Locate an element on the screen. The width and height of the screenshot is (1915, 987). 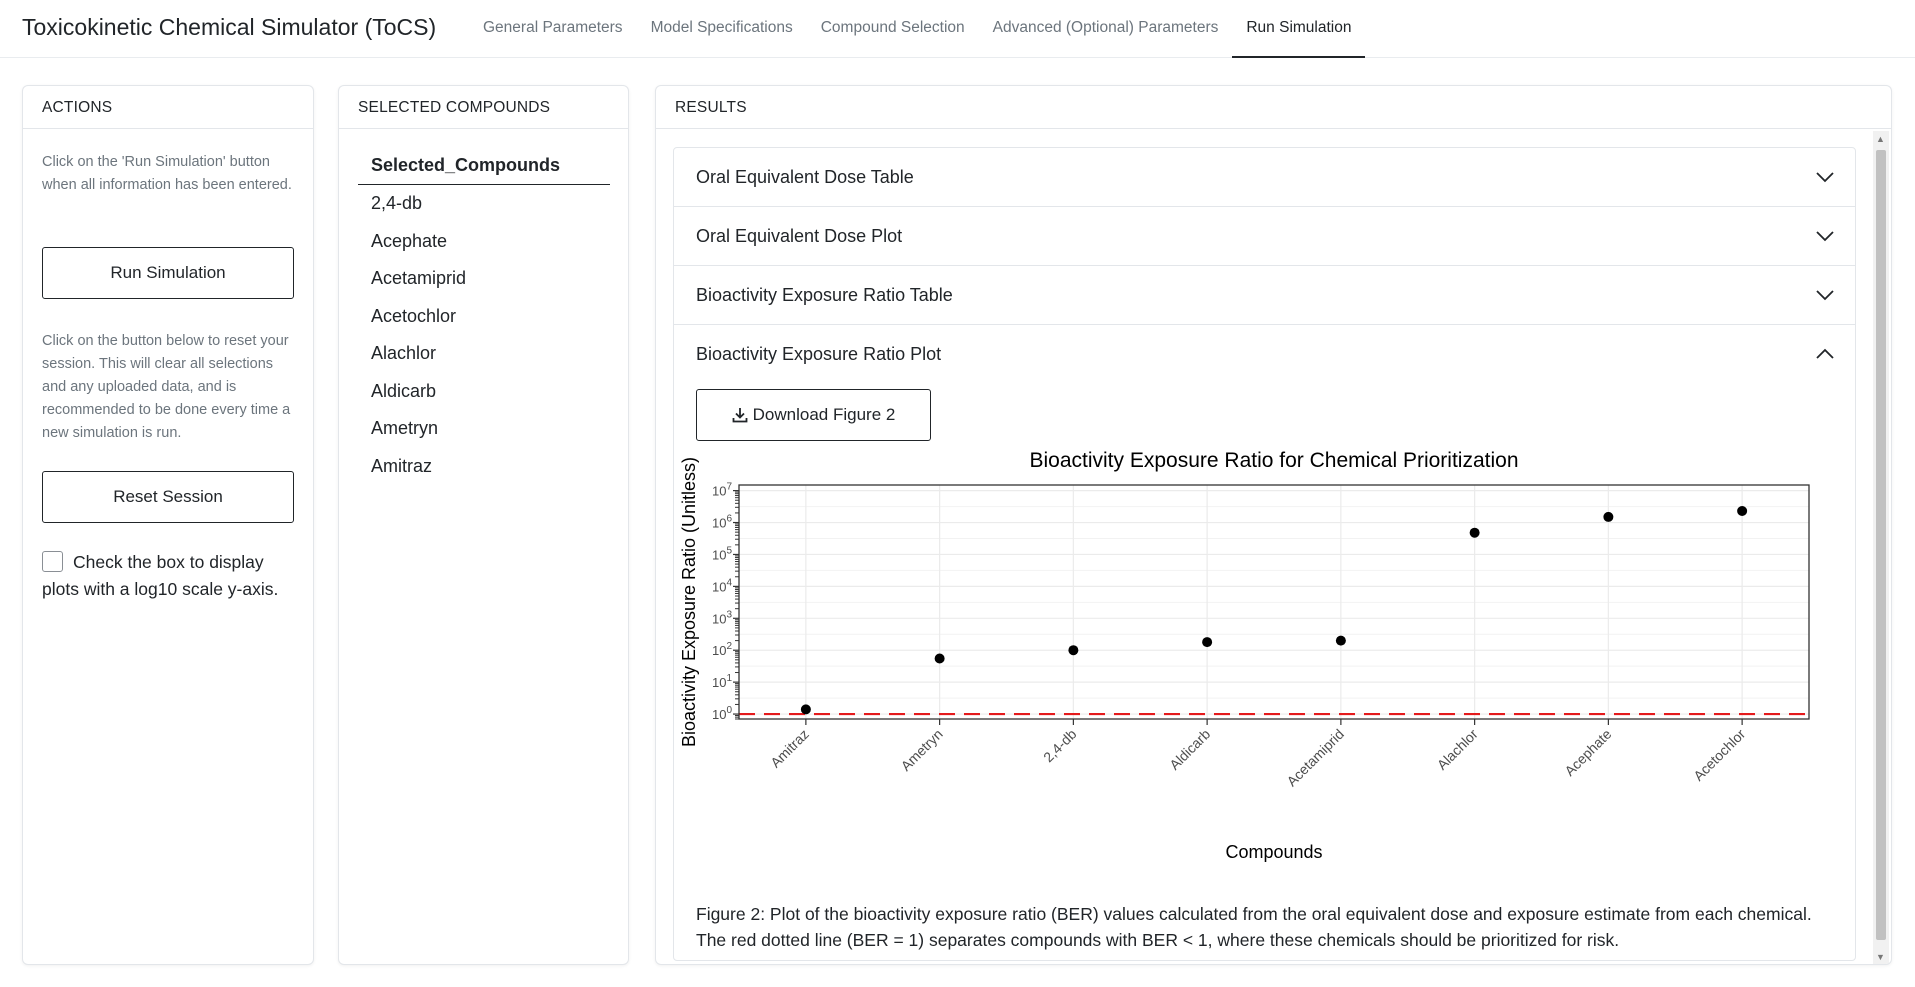
tab-model-specifications: Model Specifications is located at coordinates (721, 27).